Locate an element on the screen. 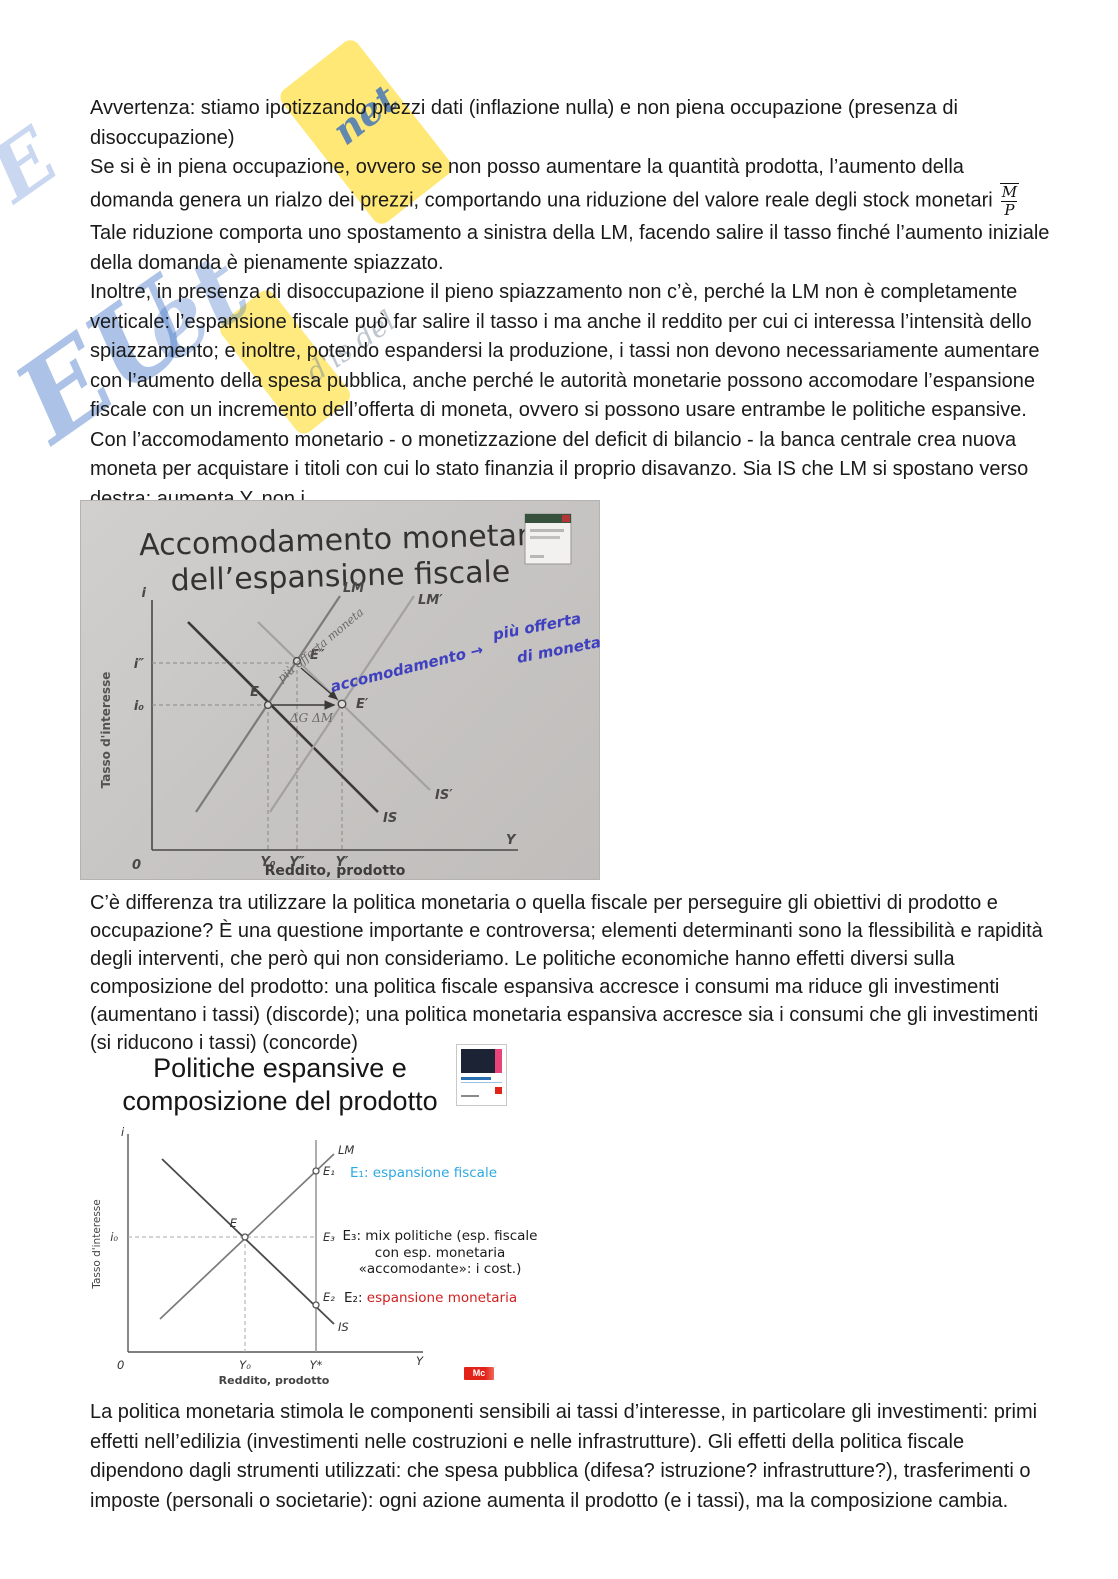 The height and width of the screenshot is (1579, 1118). point-e2-label: E₂ is located at coordinates (329, 1297).